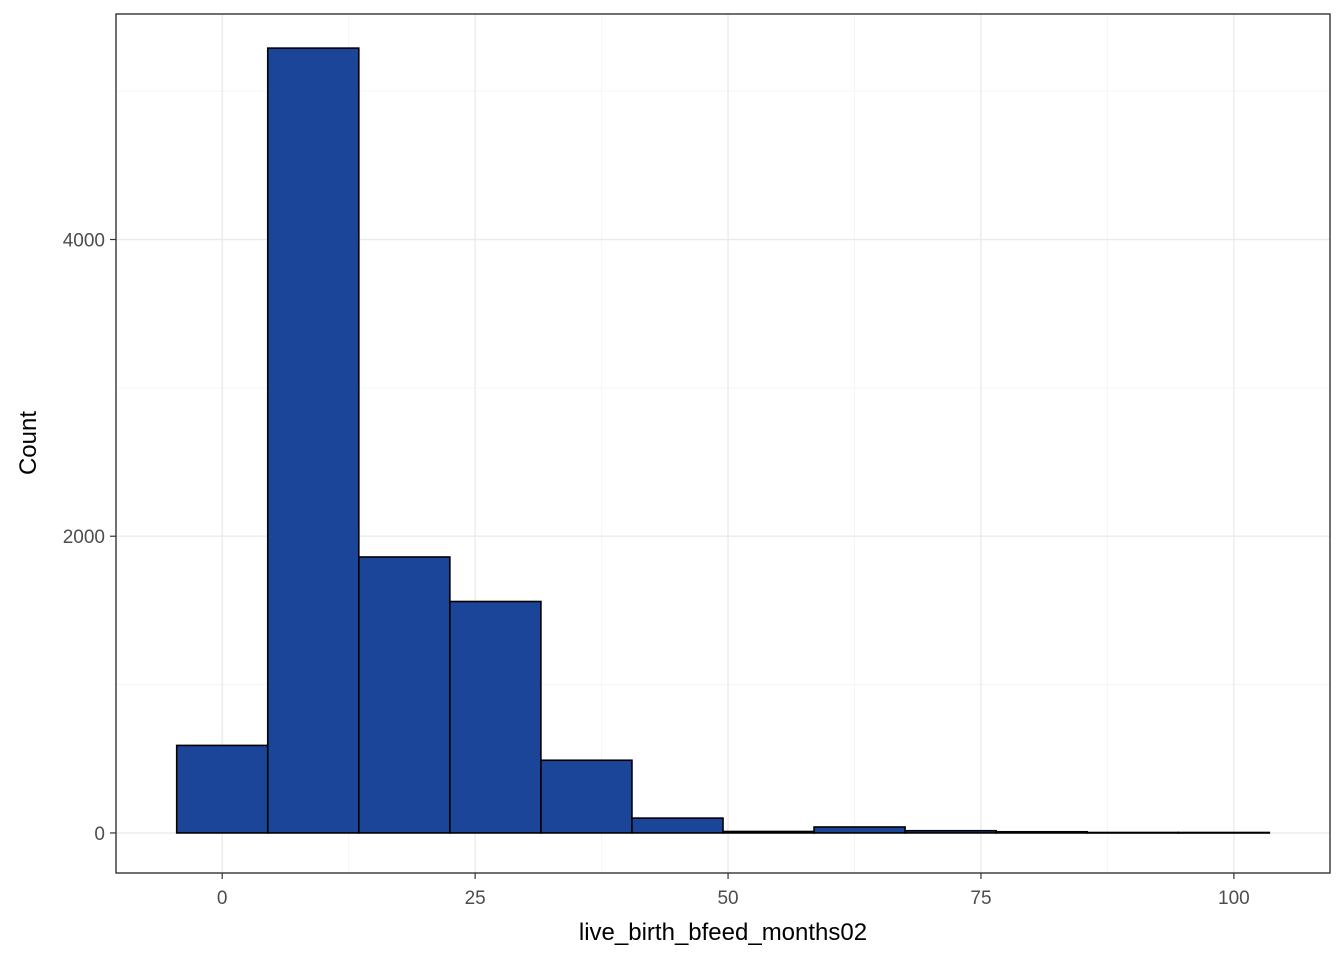 Image resolution: width=1344 pixels, height=960 pixels. Describe the element at coordinates (723, 932) in the screenshot. I see `x-axis-title: live_birth_bfeed_months02` at that location.